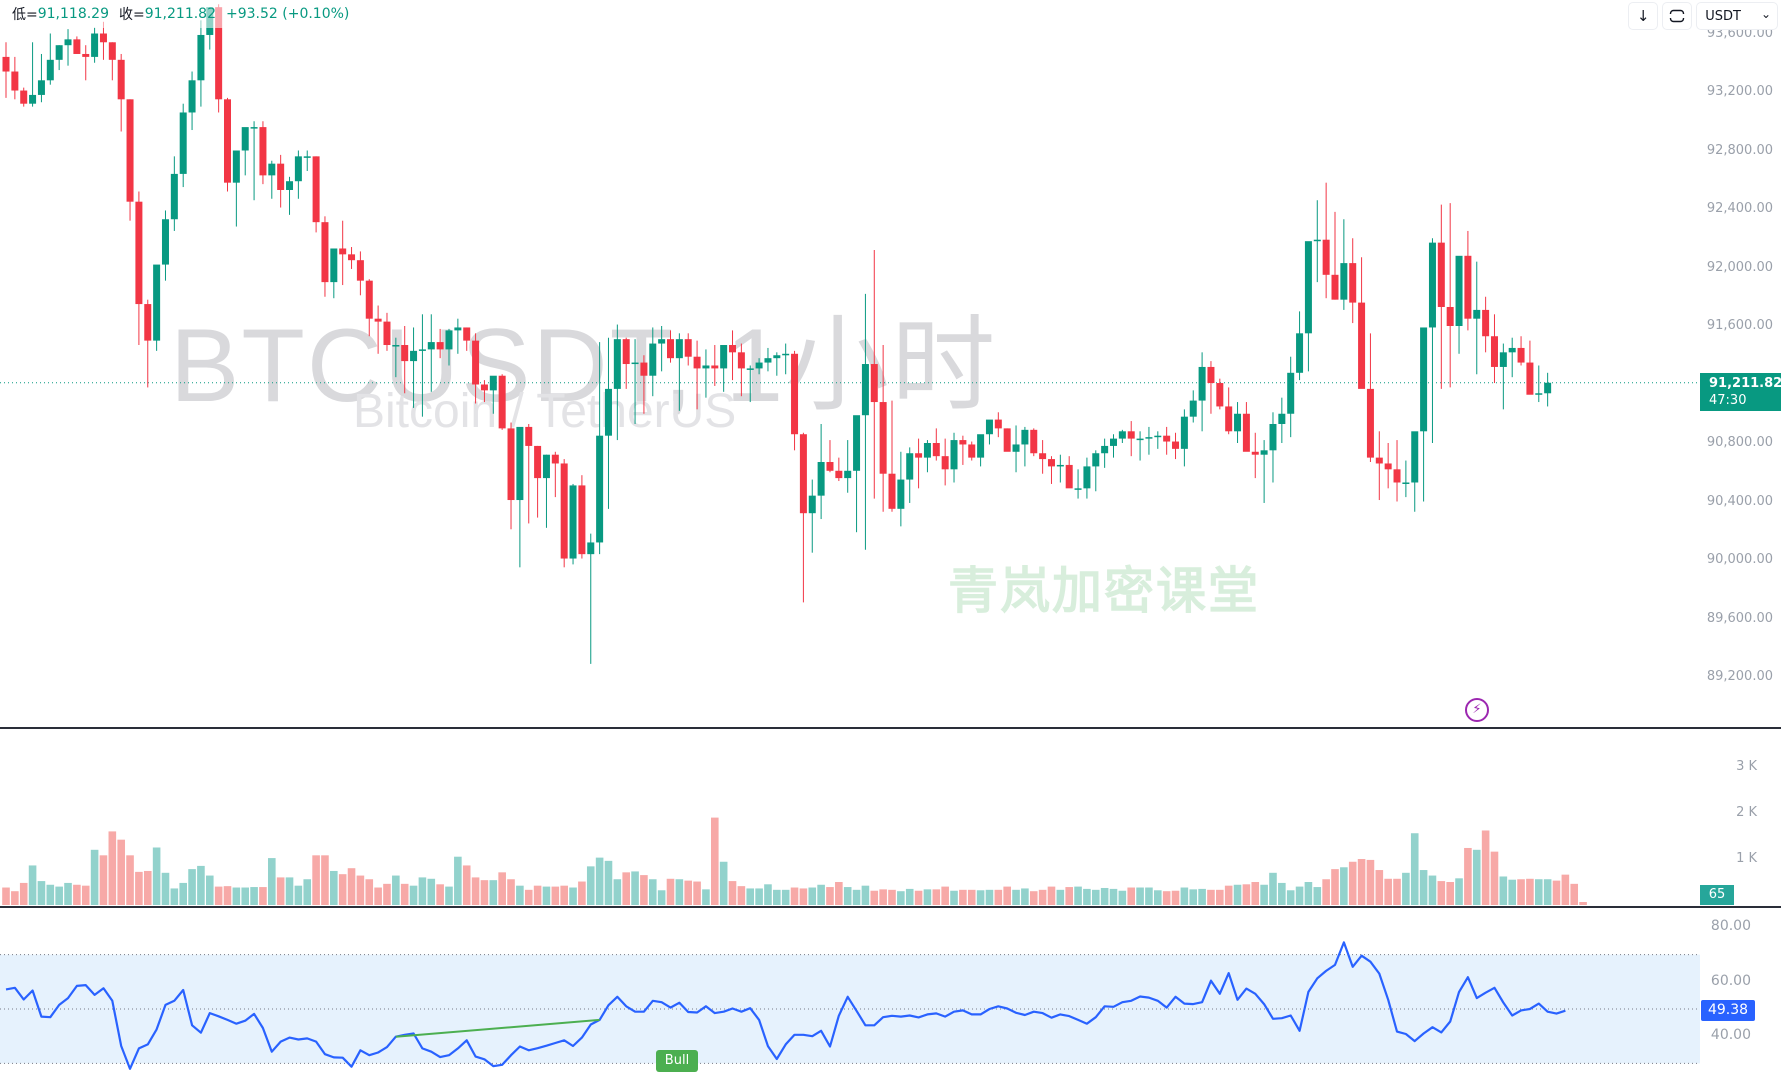 The width and height of the screenshot is (1781, 1080). Describe the element at coordinates (850, 1005) in the screenshot. I see `rsi-line-chart` at that location.